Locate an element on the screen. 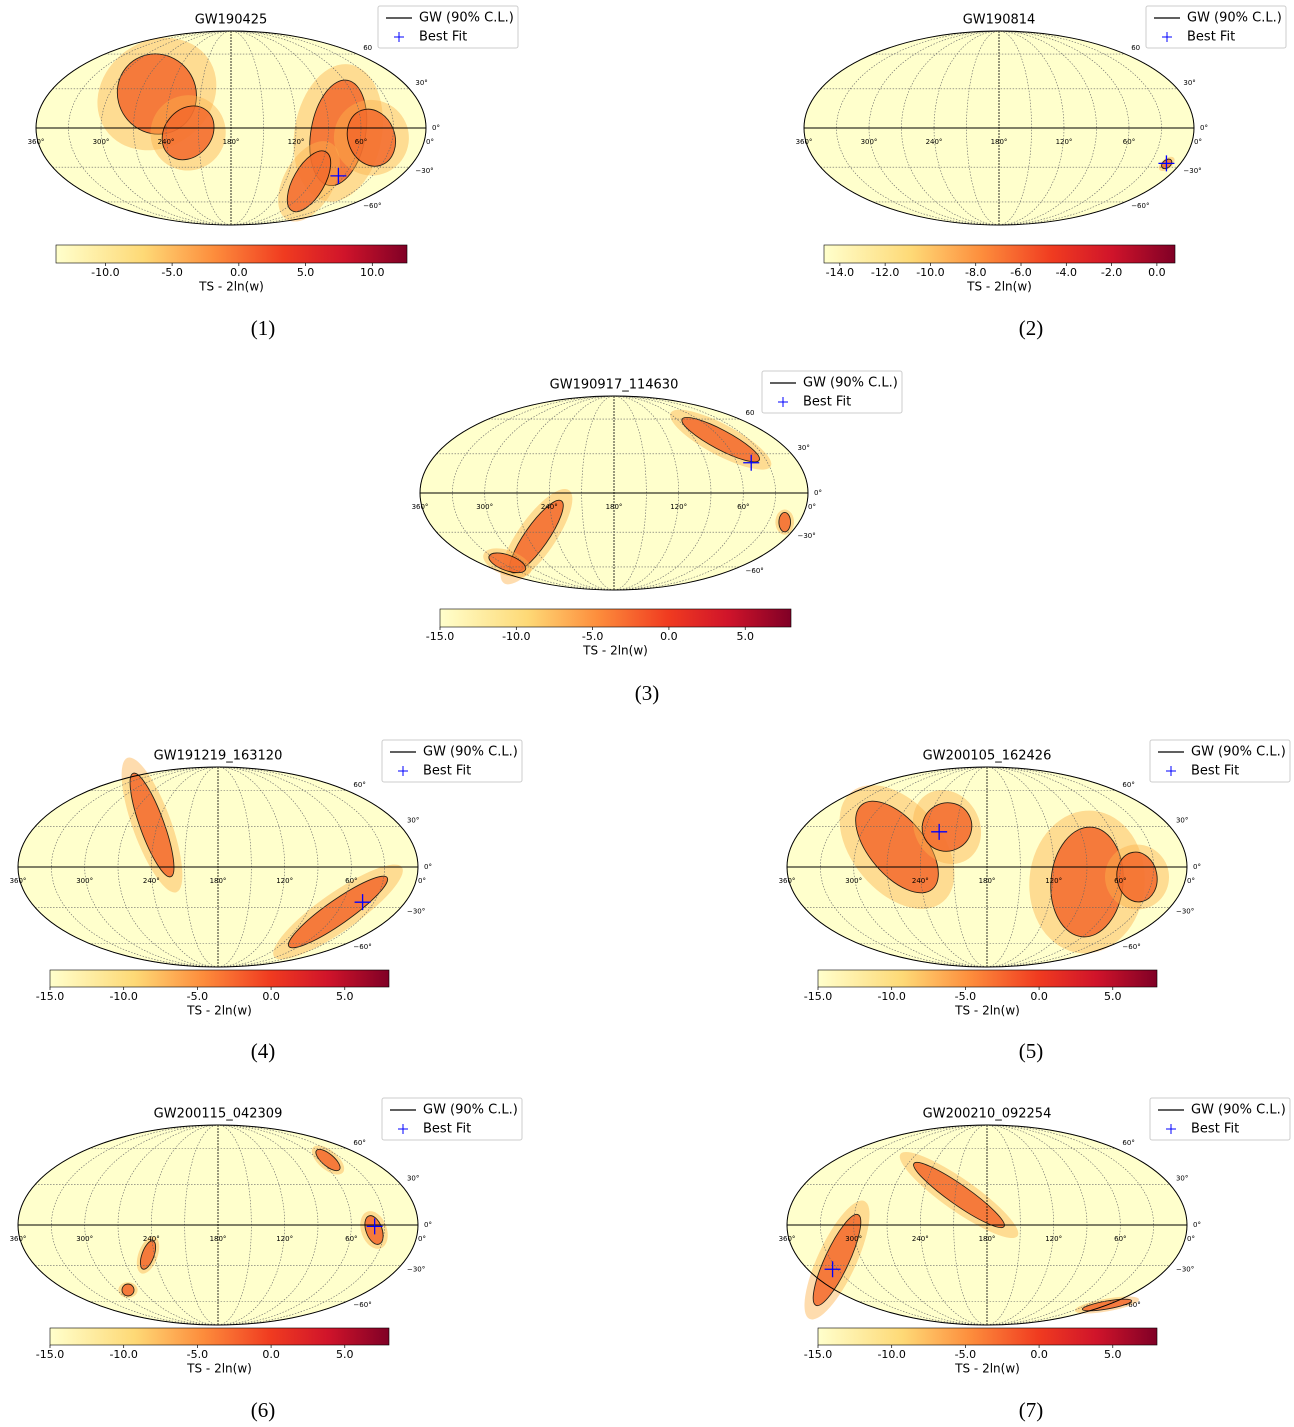 This screenshot has height=1427, width=1294. chart-title: GW190917_114630 is located at coordinates (614, 385).